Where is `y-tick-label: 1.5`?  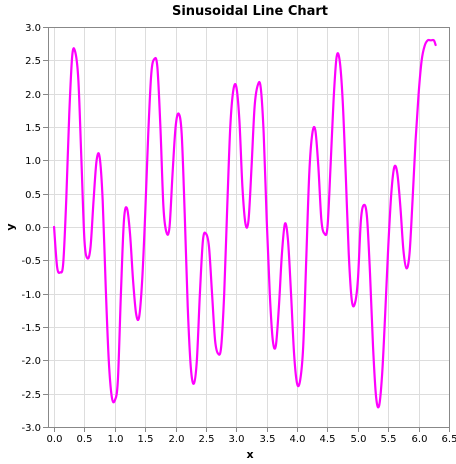
y-tick-label: 1.5 is located at coordinates (33, 128).